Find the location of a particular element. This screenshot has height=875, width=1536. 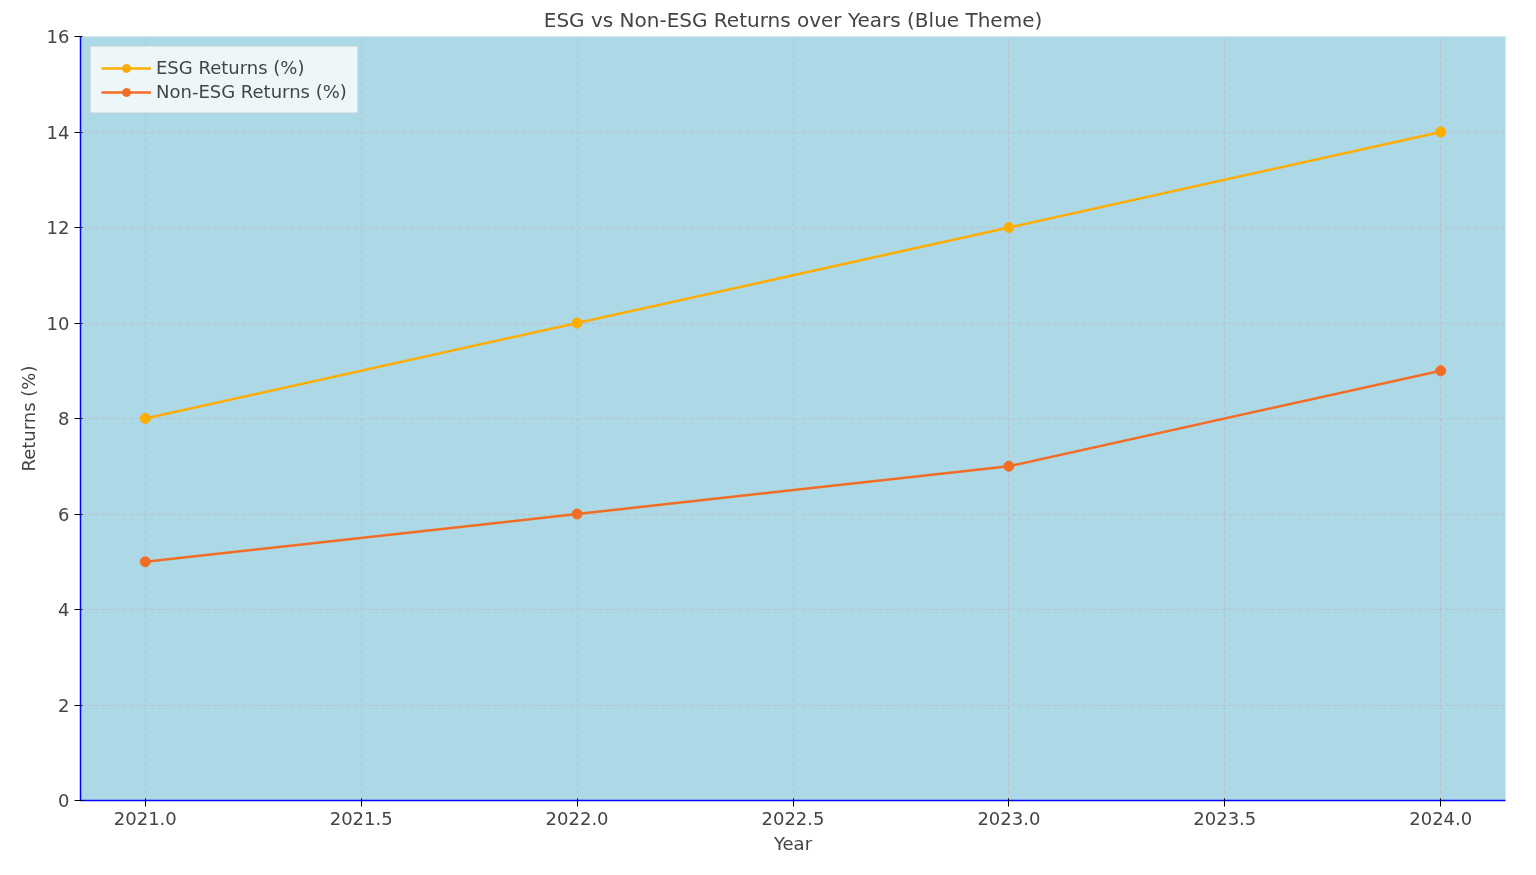

x-tick-label: 2024.0 is located at coordinates (1441, 818).